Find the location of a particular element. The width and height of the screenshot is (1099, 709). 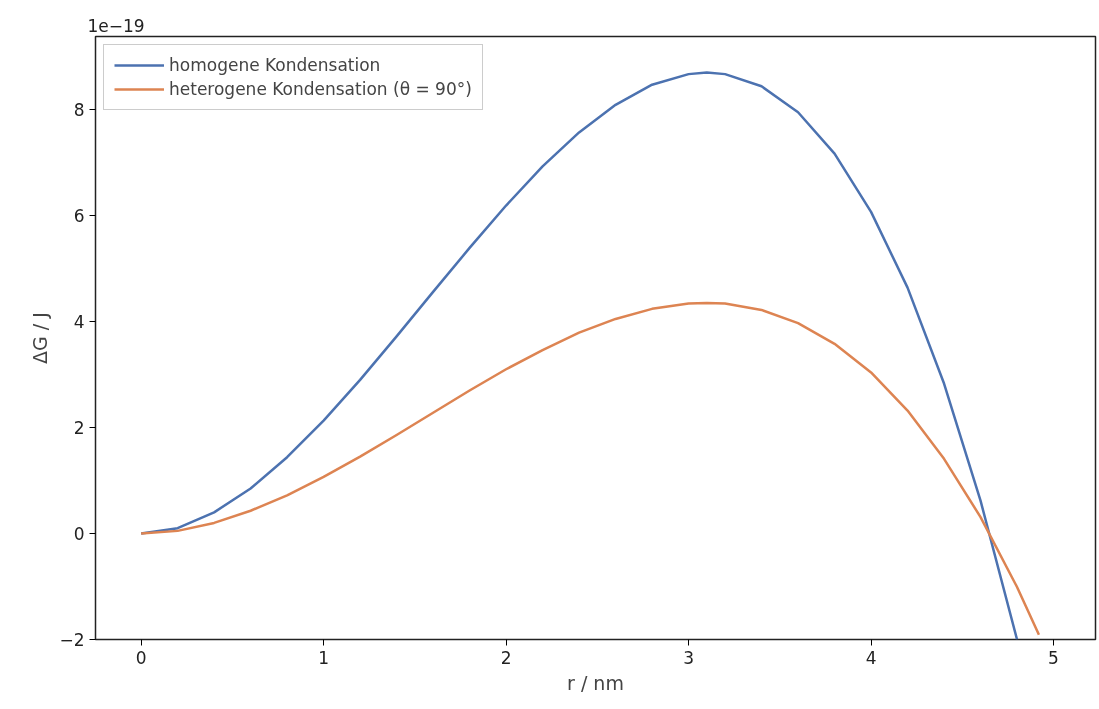

x-tick-label: 4 is located at coordinates (871, 657).